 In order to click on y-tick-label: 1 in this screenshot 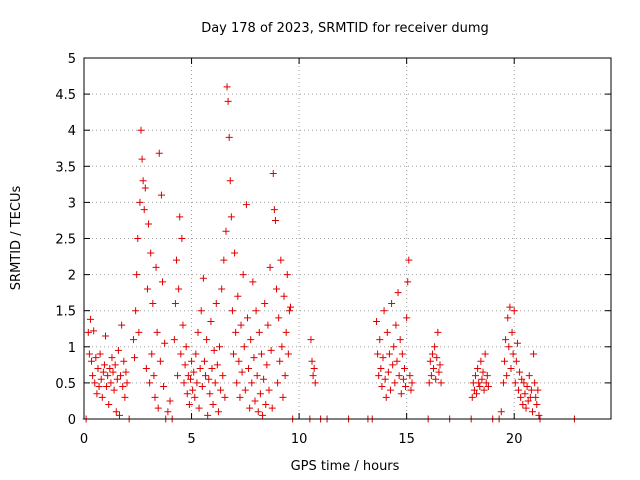, I will do `click(72, 348)`.